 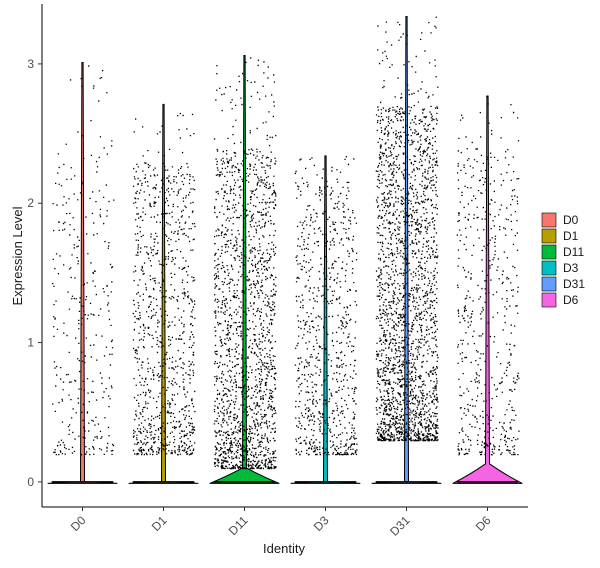 I want to click on legend-label-D31: D31, so click(x=574, y=284).